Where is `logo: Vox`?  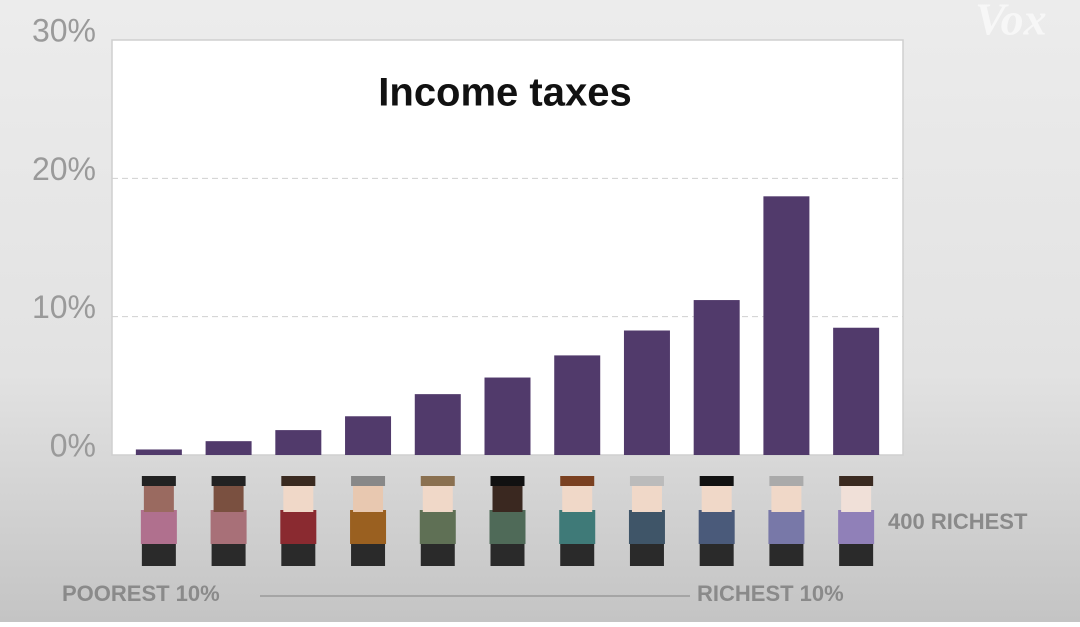 logo: Vox is located at coordinates (1011, 22).